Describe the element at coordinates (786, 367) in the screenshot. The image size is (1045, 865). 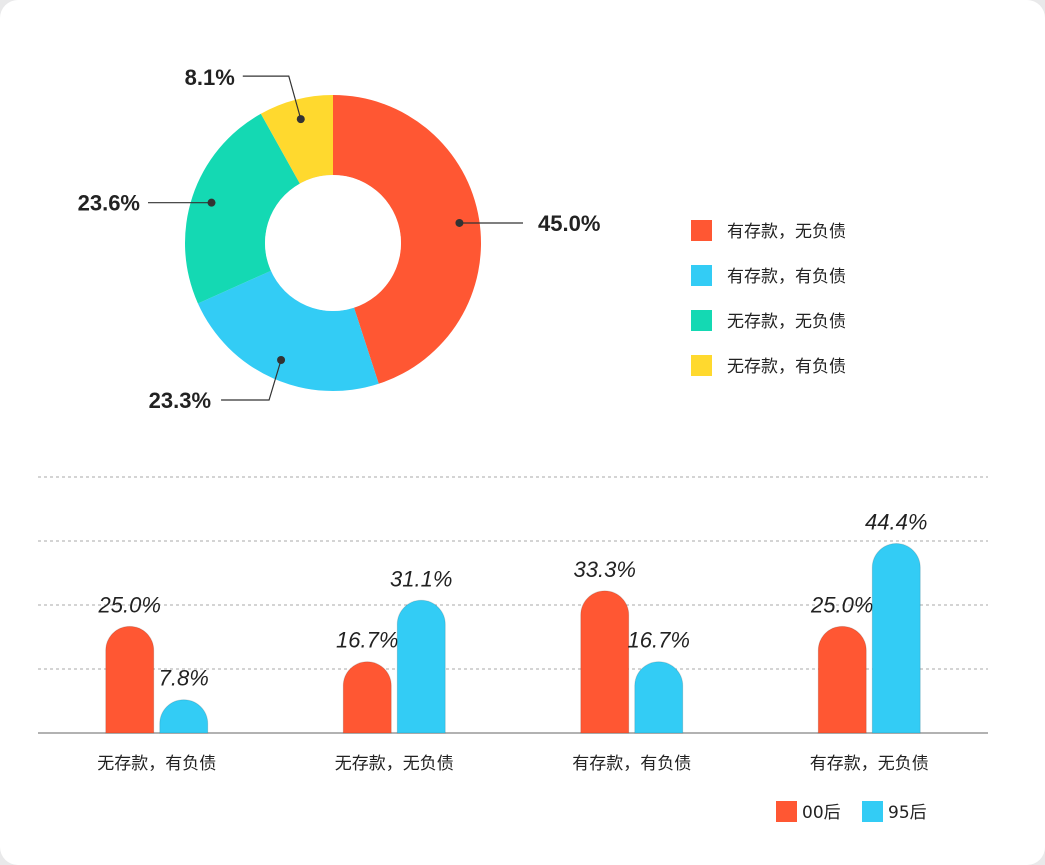
I see `legend-label: 无存款，有负债` at that location.